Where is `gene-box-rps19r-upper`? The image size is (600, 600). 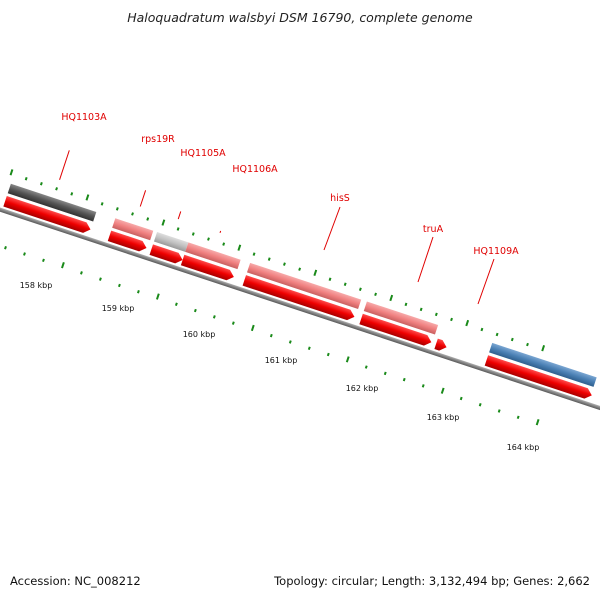
gene-box-rps19r-upper is located at coordinates (133, 229).